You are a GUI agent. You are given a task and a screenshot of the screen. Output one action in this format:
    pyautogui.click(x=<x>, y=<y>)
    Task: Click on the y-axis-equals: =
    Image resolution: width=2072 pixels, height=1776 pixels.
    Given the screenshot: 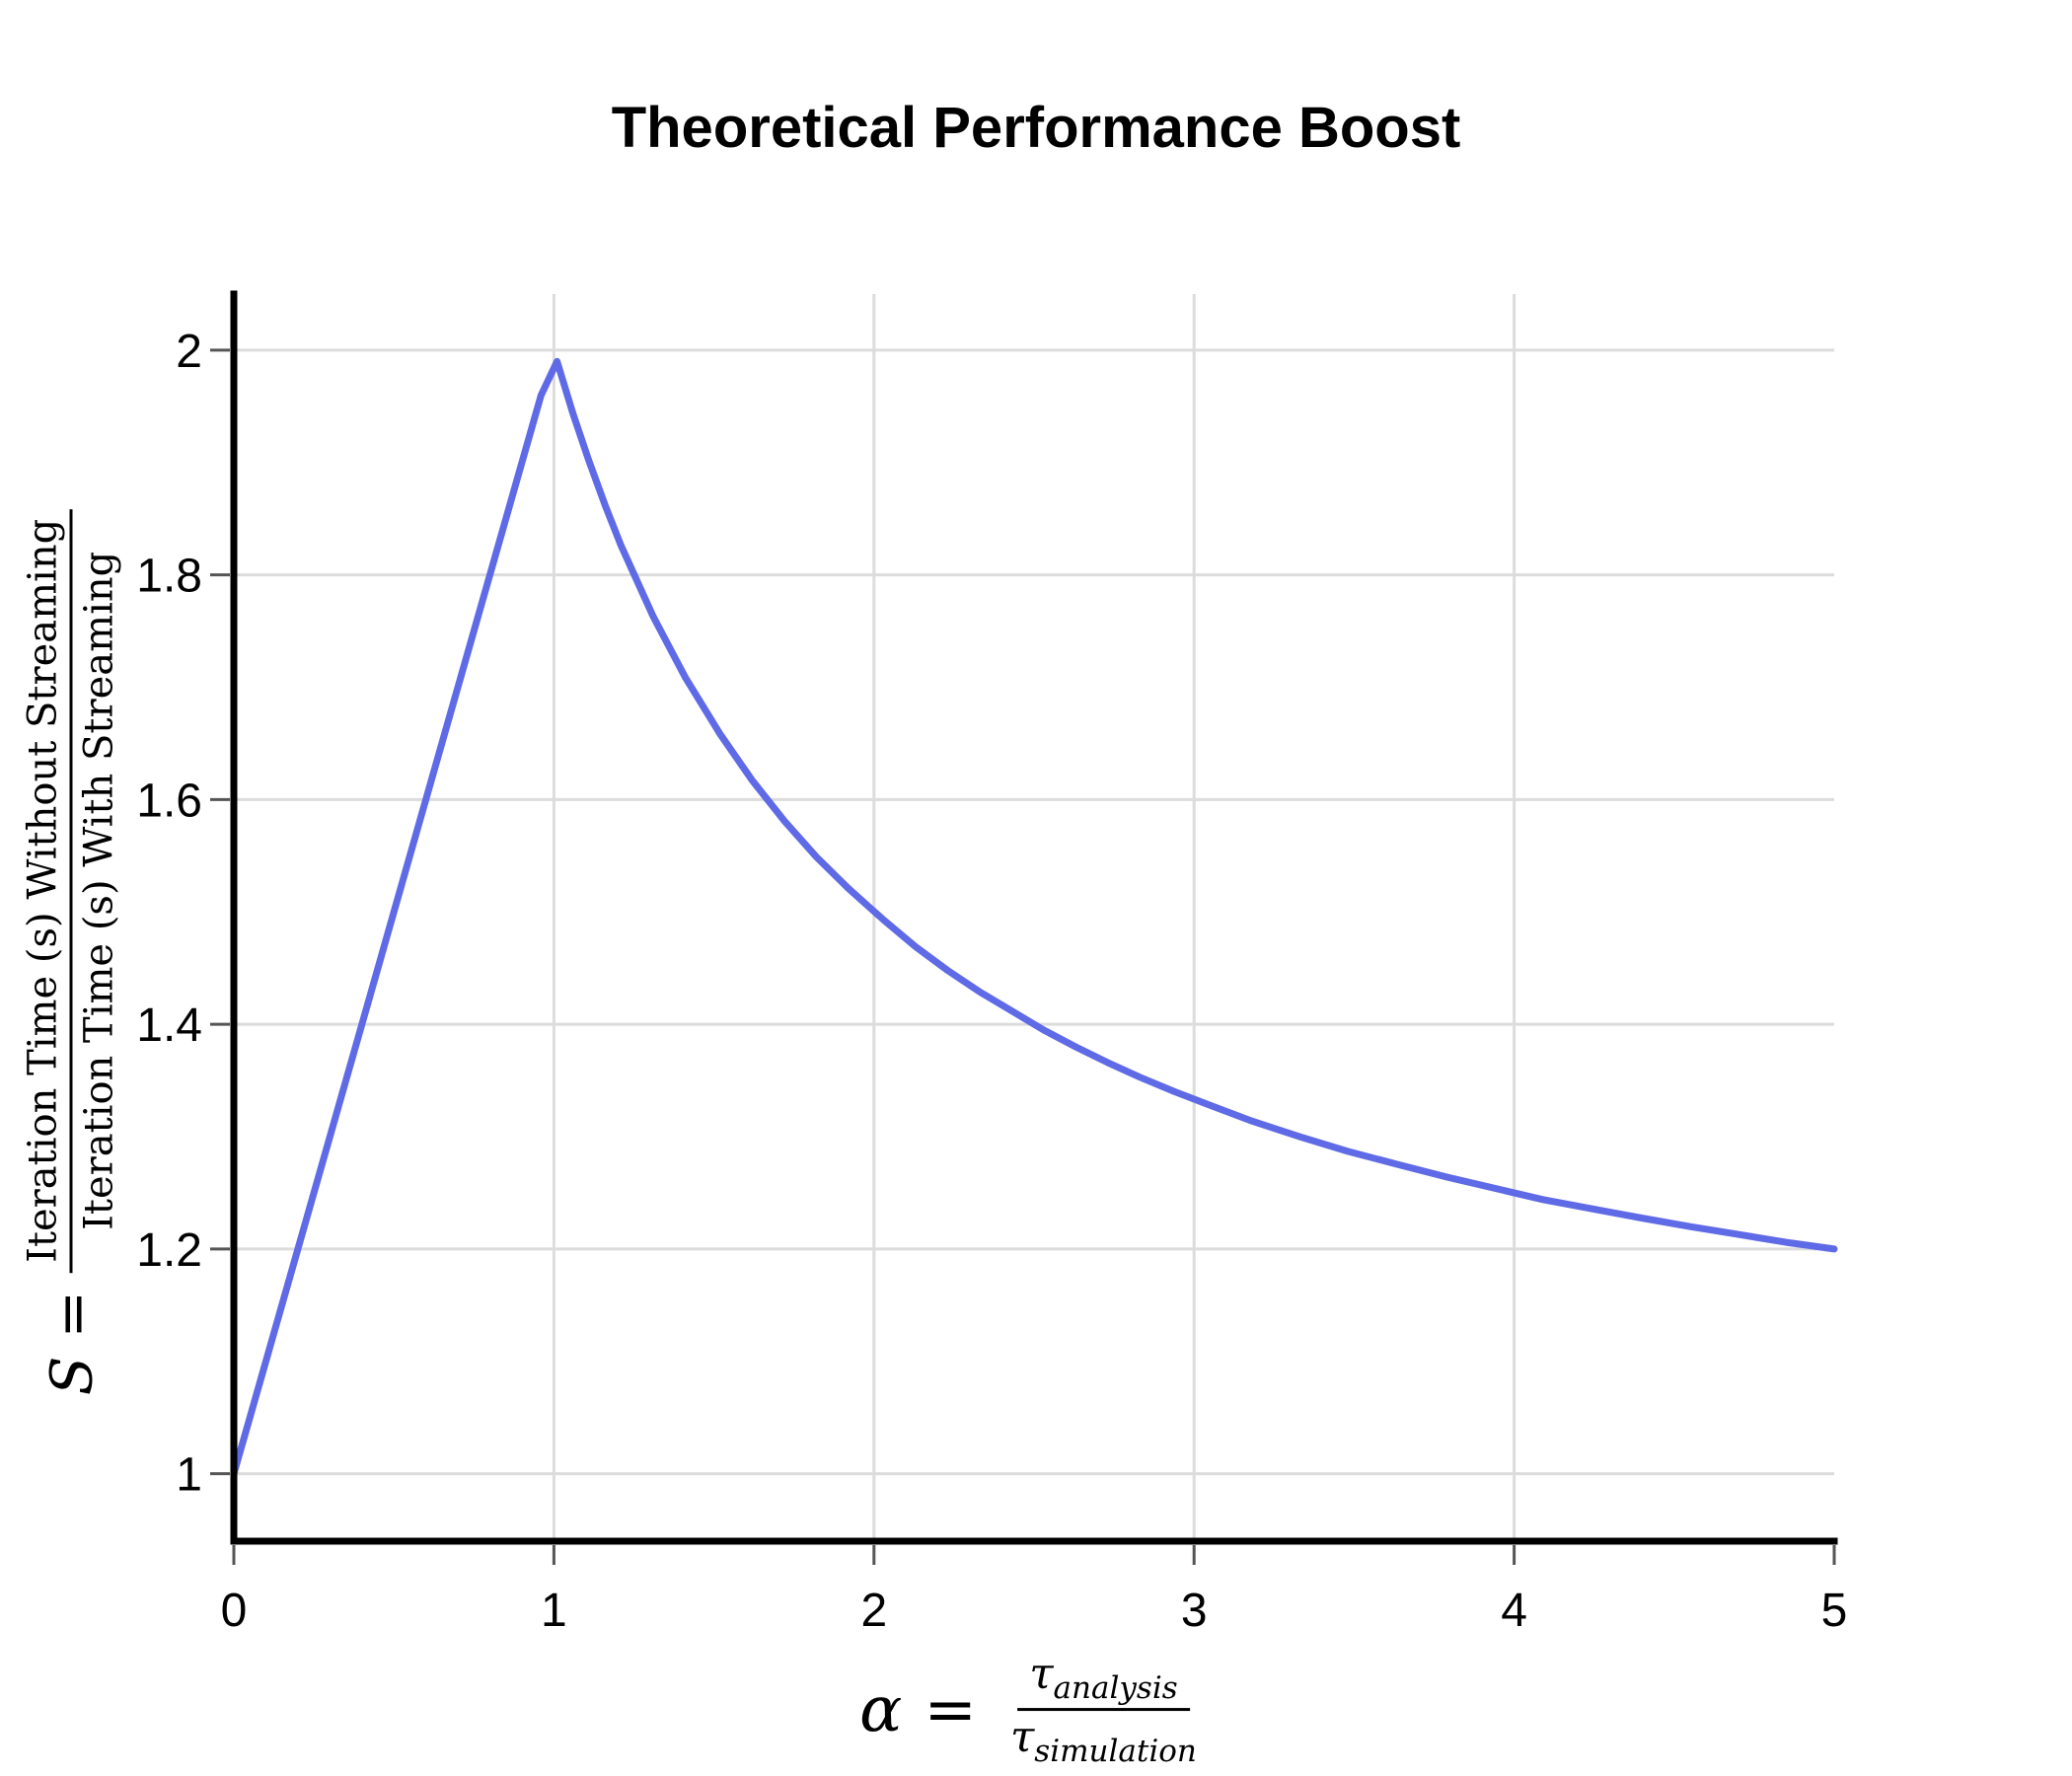 What is the action you would take?
    pyautogui.click(x=71, y=1314)
    